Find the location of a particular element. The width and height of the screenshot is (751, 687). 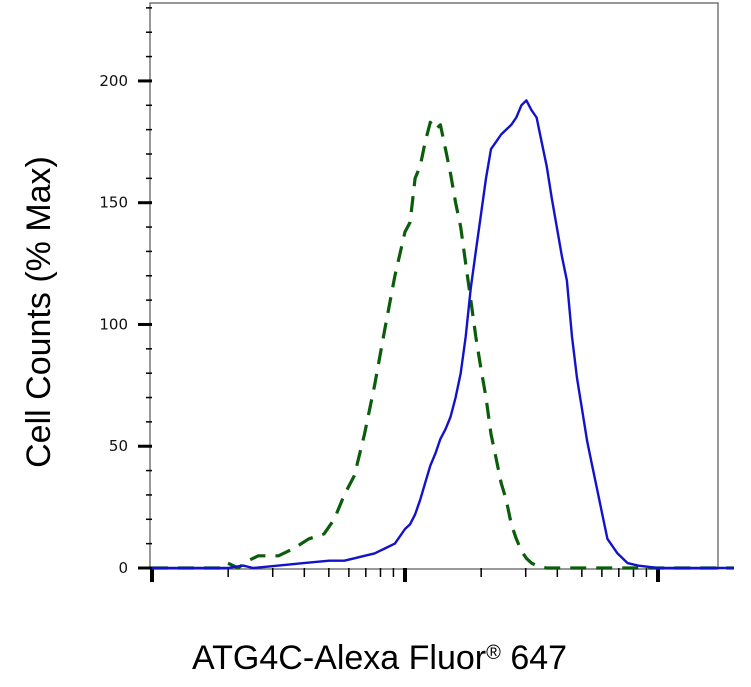

y-tick-label: 200 is located at coordinates (113, 81).